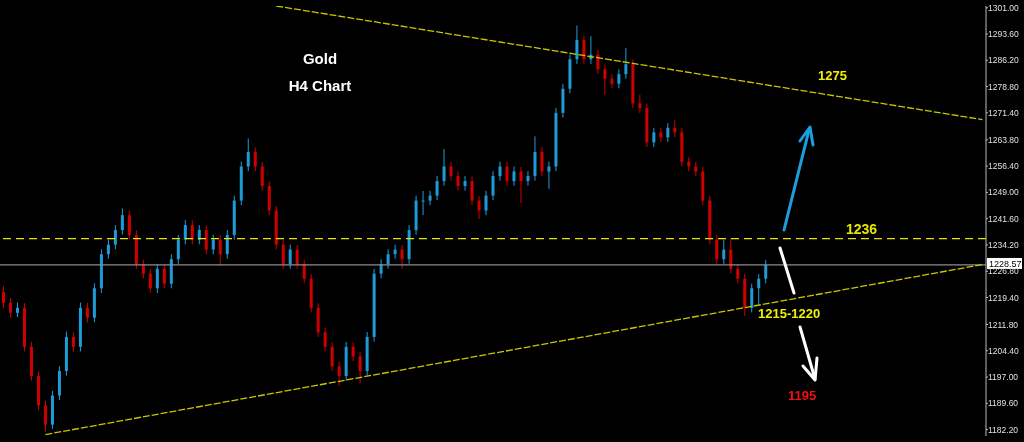  I want to click on ref-line-label: 1236, so click(862, 228).